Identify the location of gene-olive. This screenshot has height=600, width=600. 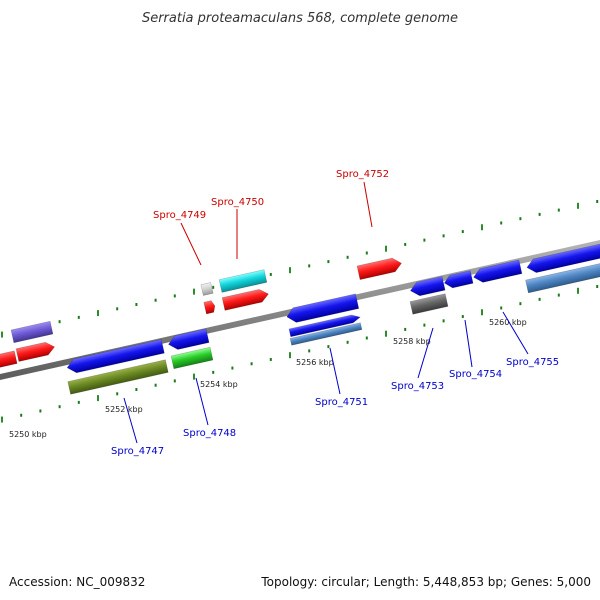
(118, 377).